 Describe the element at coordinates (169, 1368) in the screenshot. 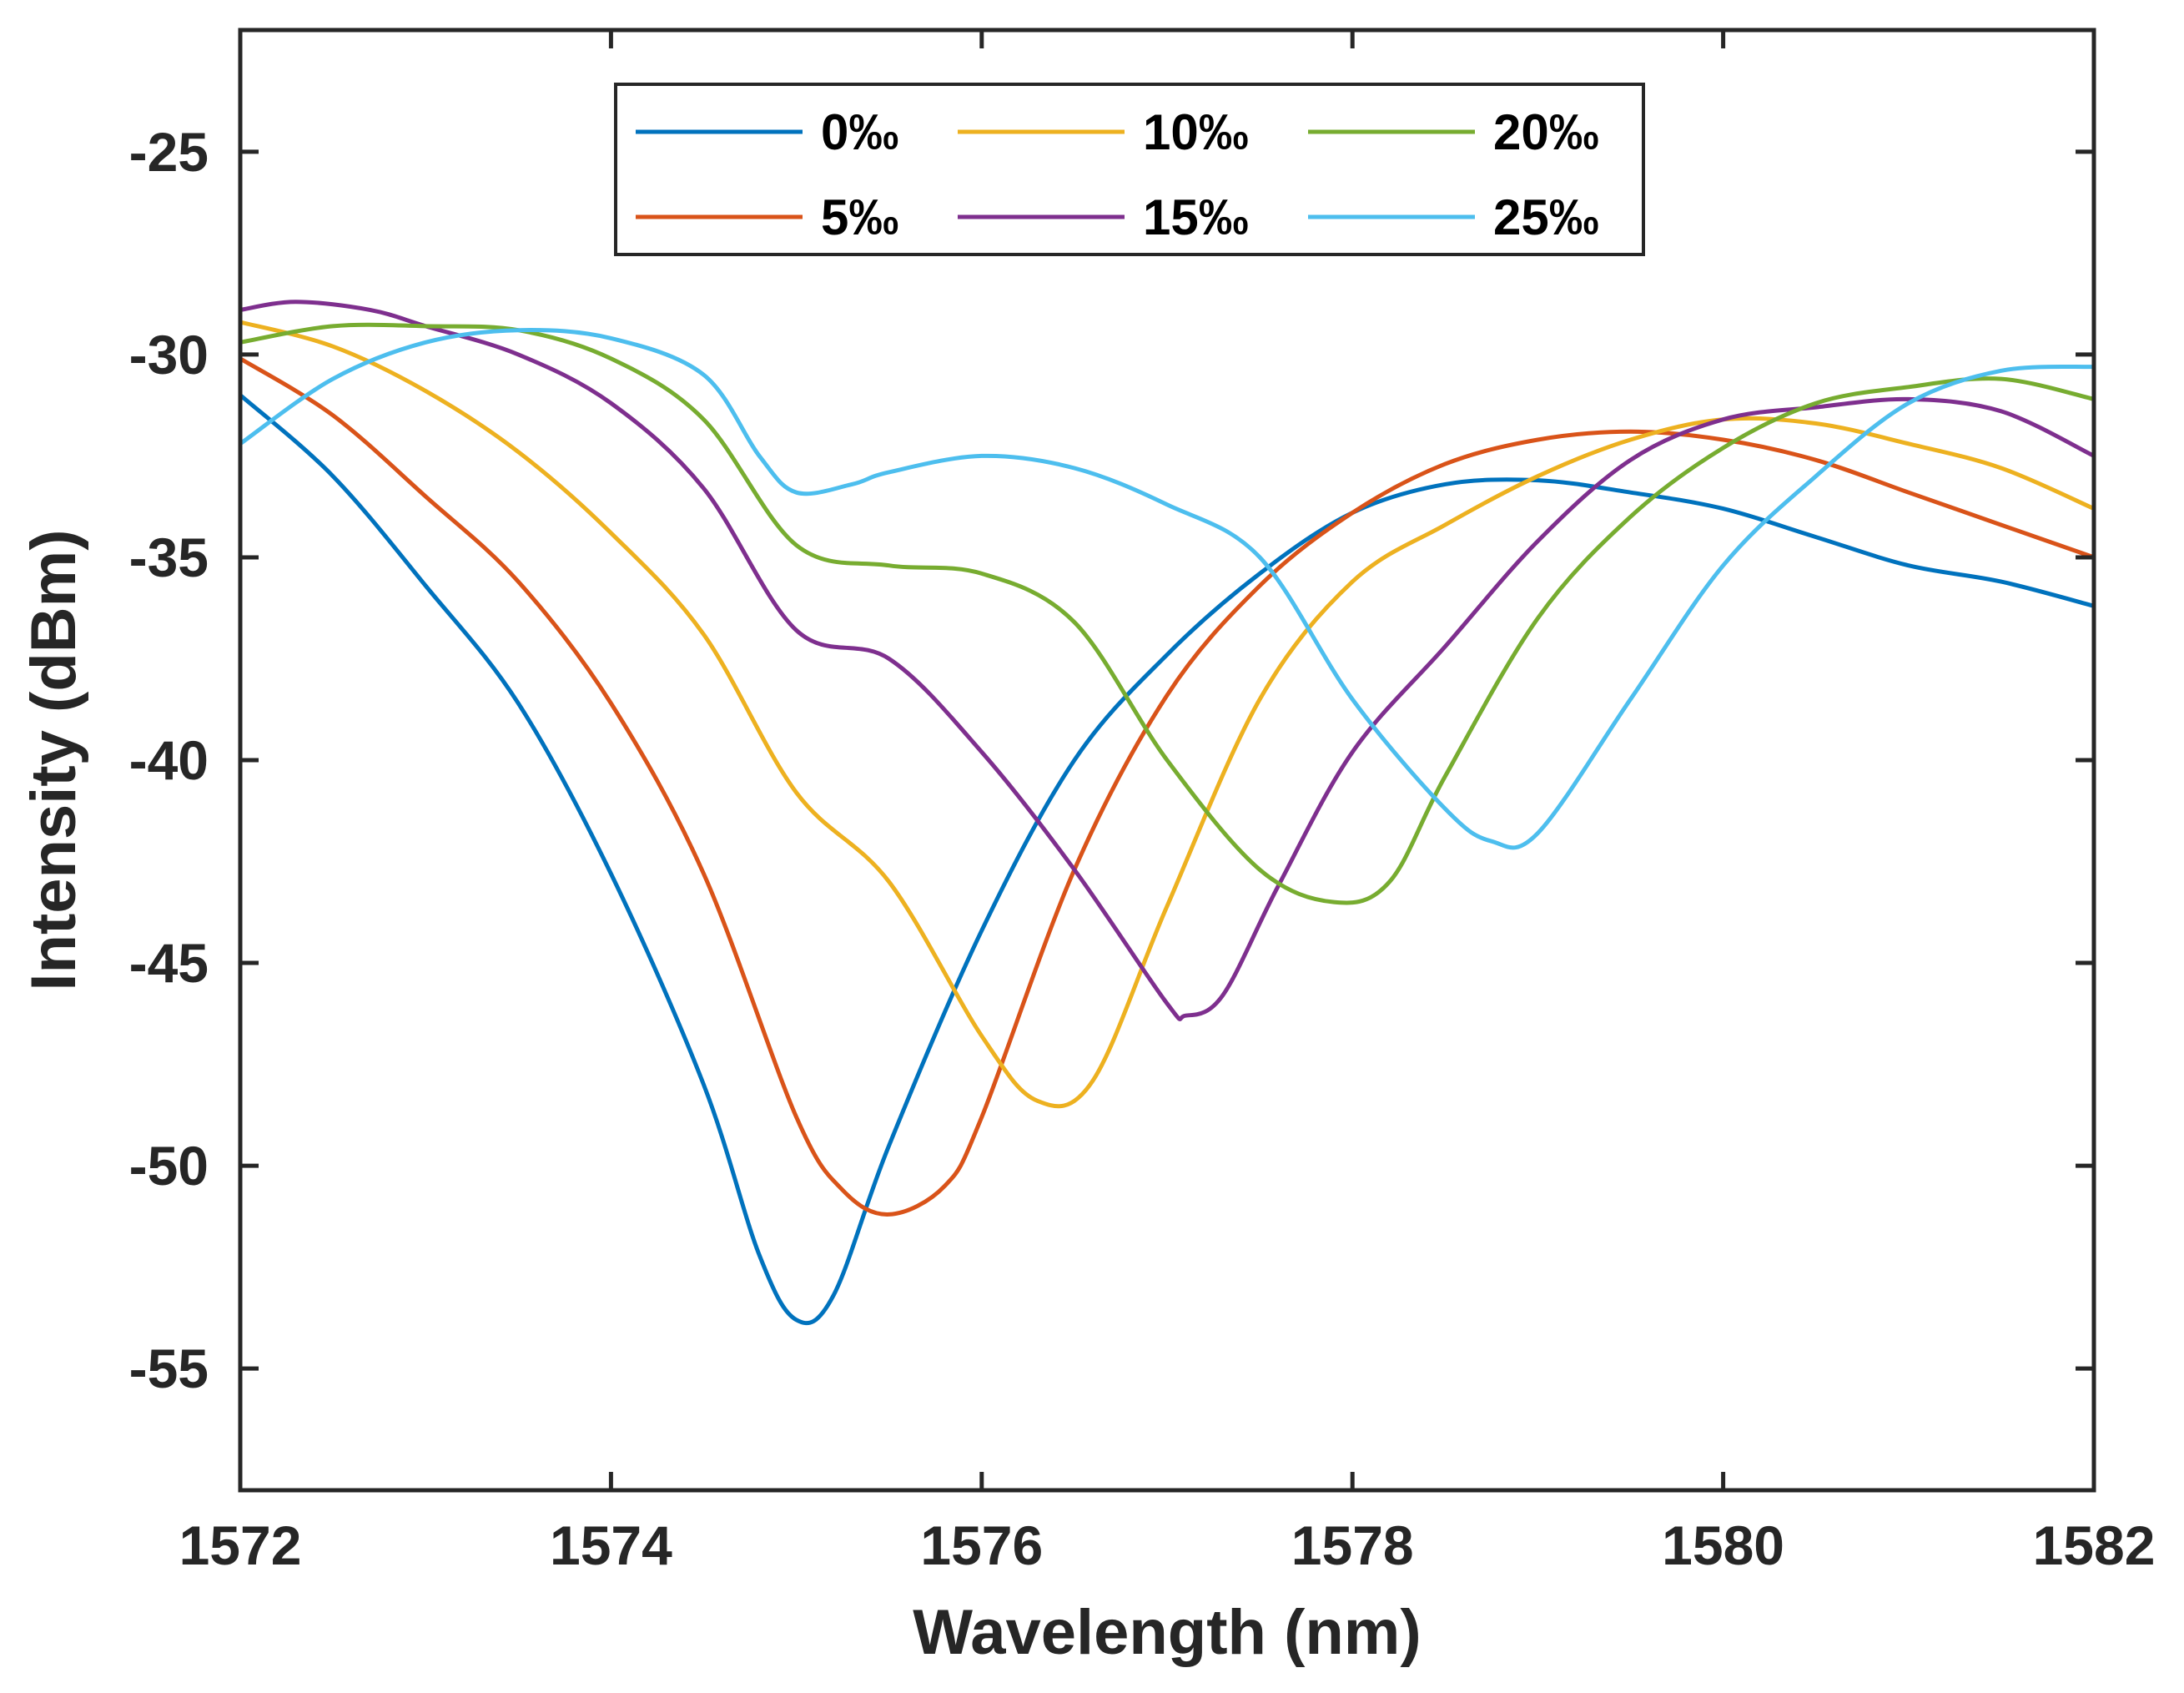

I see `y-tick-label: -55` at that location.